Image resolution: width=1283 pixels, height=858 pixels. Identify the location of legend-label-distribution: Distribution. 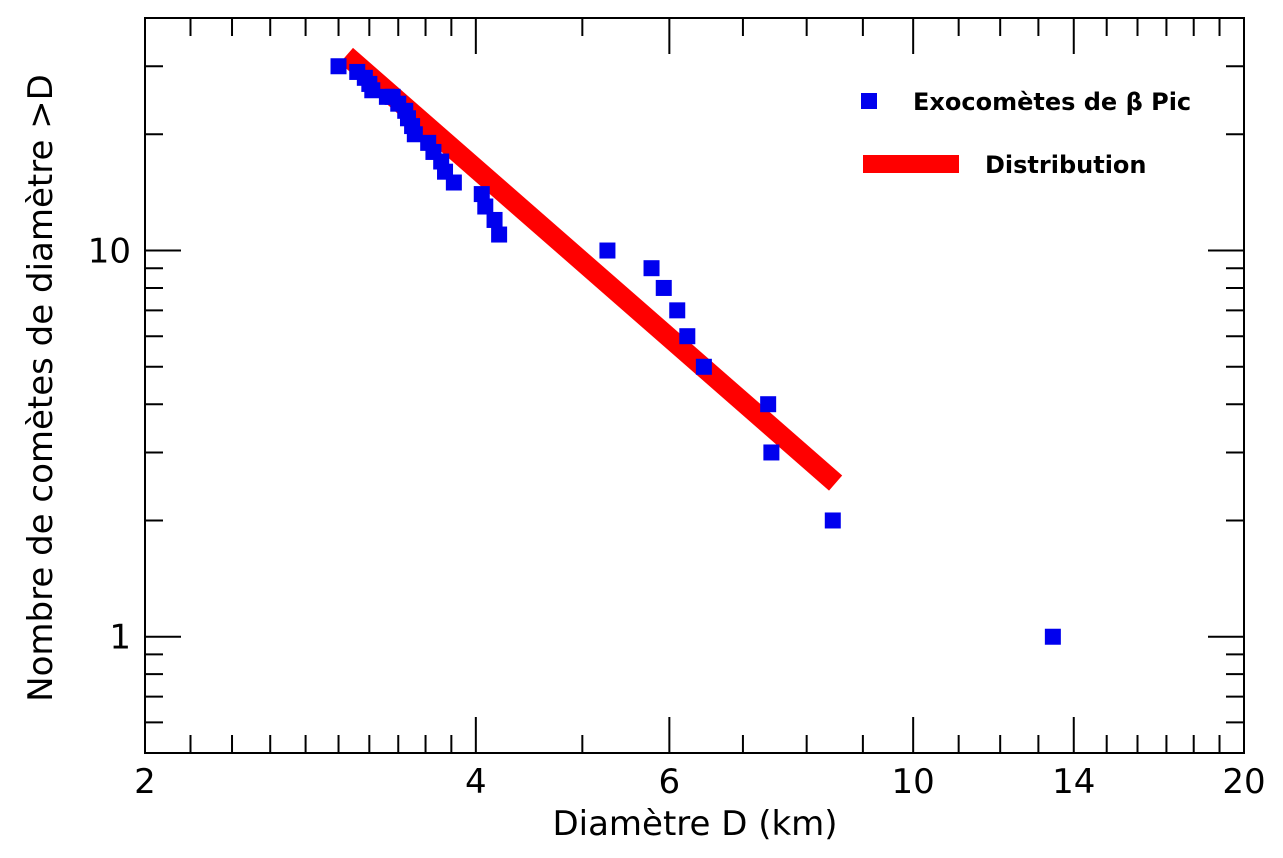
(1066, 165).